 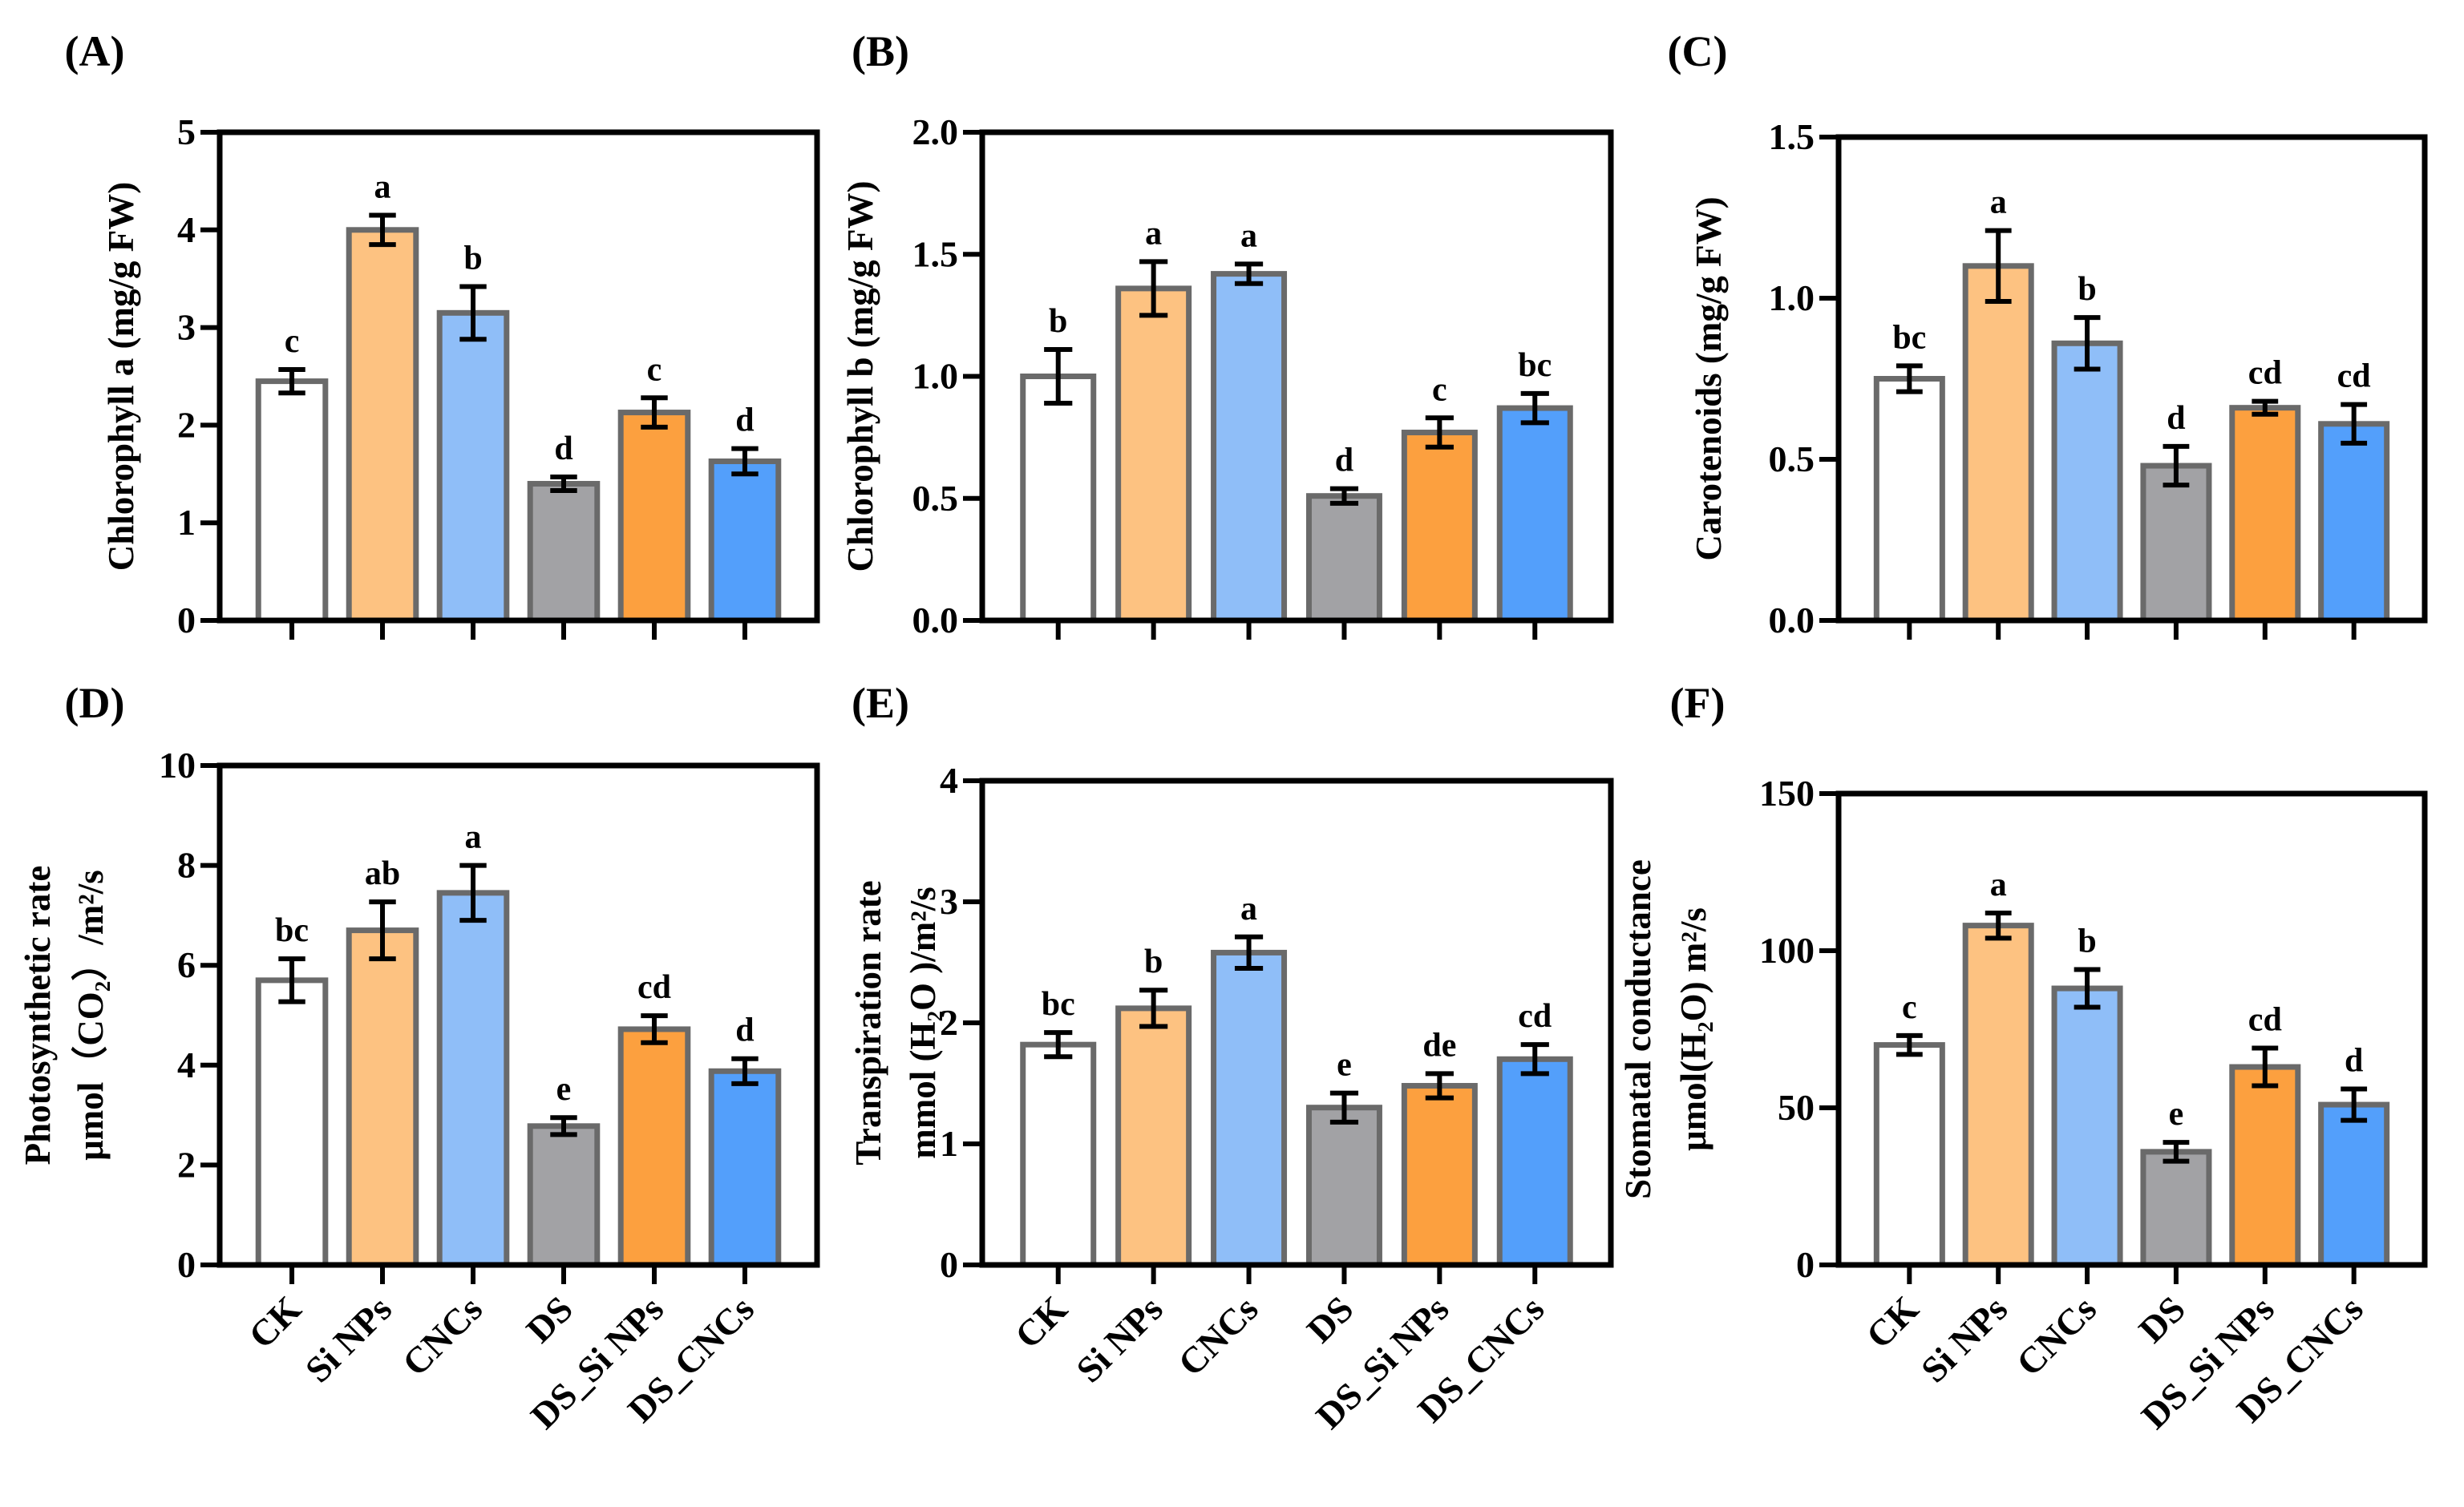 What do you see at coordinates (186, 964) in the screenshot?
I see `y-tick-label: 6` at bounding box center [186, 964].